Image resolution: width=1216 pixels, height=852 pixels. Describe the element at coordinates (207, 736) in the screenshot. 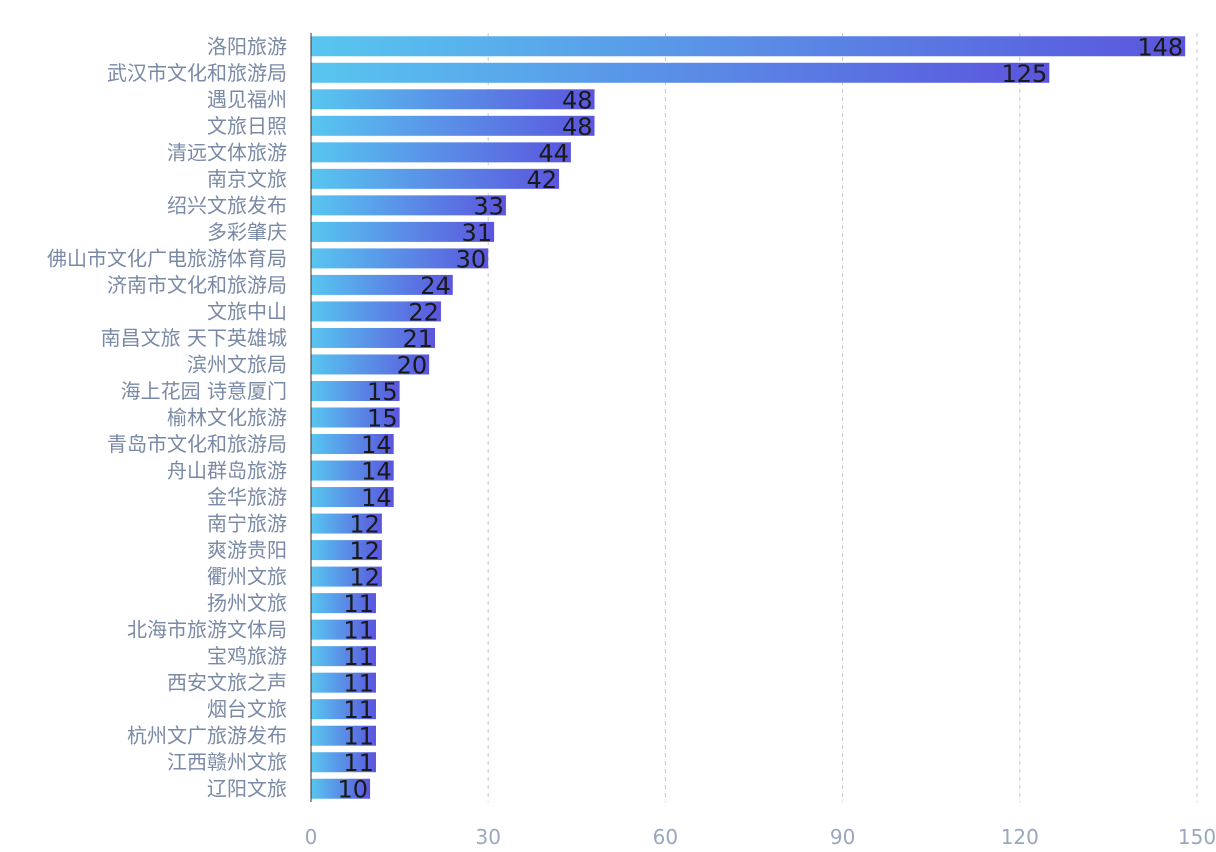

I see `category-label: 杭州文广旅游发布` at that location.